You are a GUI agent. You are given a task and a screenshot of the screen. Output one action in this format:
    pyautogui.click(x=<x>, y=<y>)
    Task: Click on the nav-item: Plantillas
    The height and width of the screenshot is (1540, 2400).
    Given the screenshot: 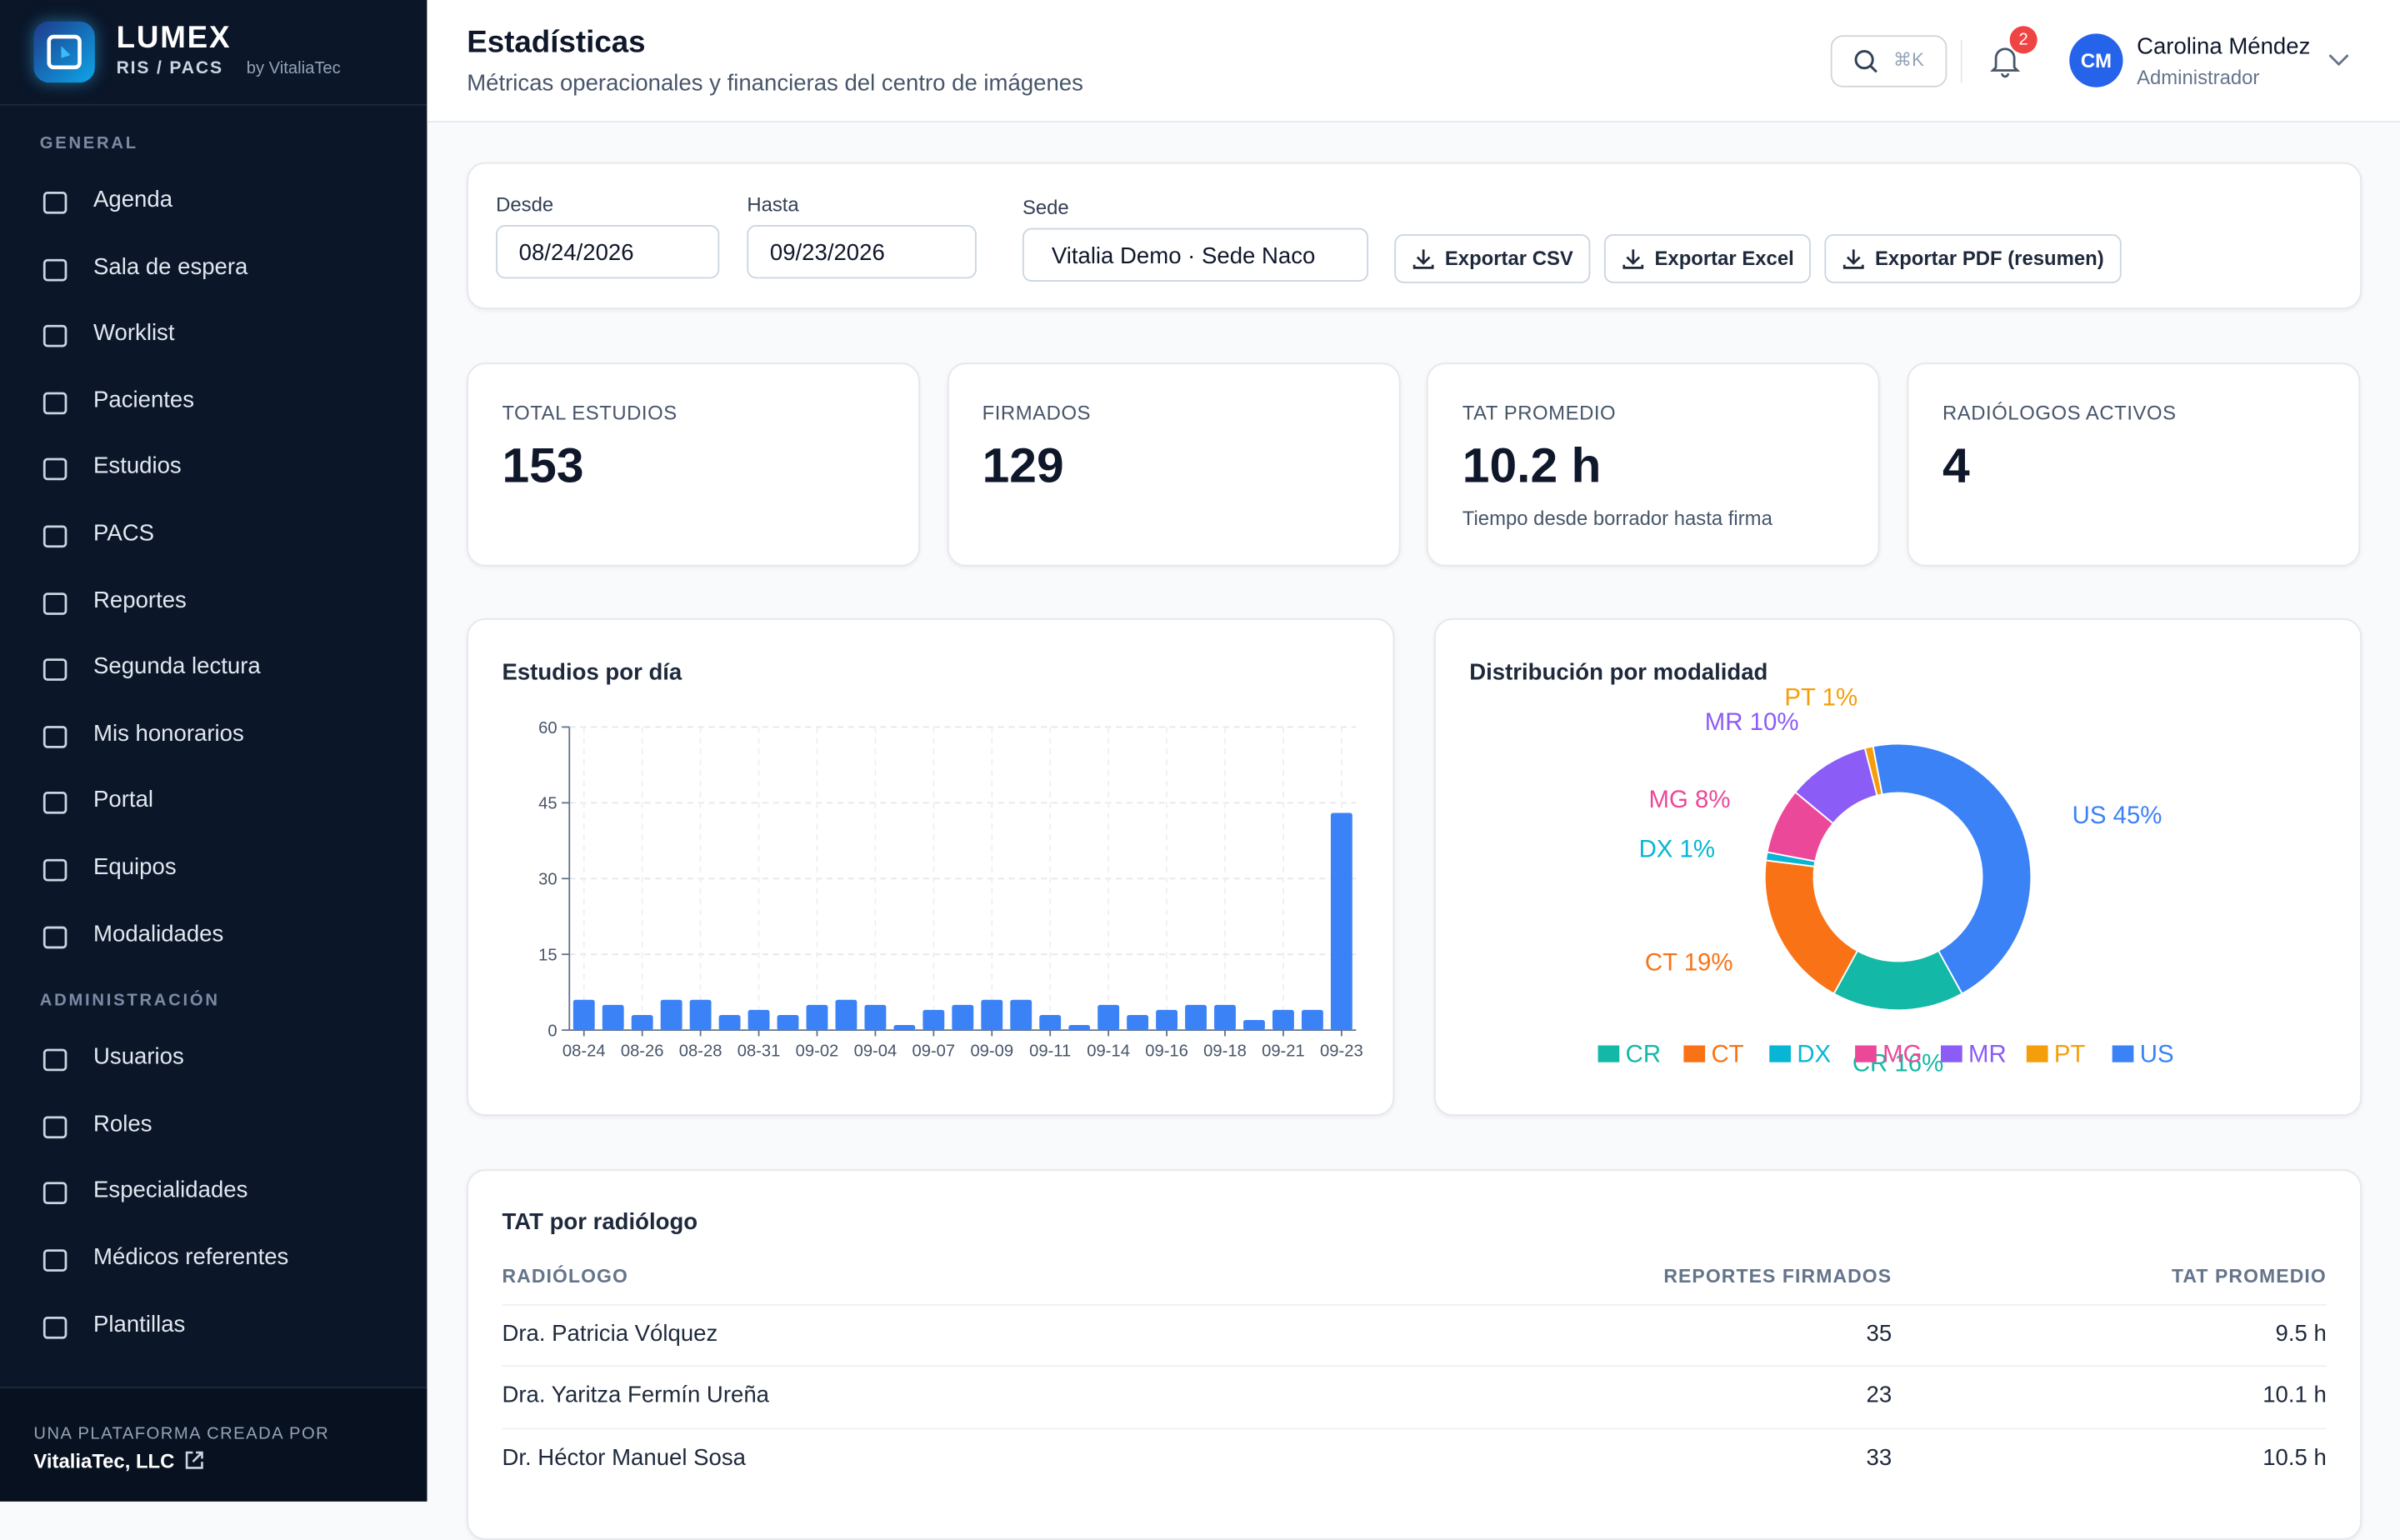 What is the action you would take?
    pyautogui.click(x=139, y=1324)
    